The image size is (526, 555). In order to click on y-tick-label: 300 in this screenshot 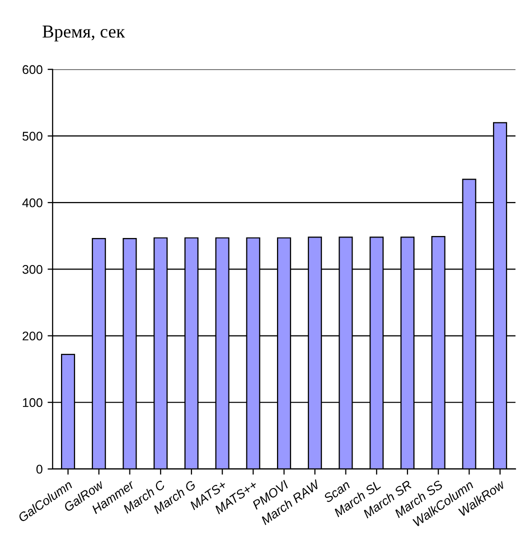, I will do `click(32, 269)`.